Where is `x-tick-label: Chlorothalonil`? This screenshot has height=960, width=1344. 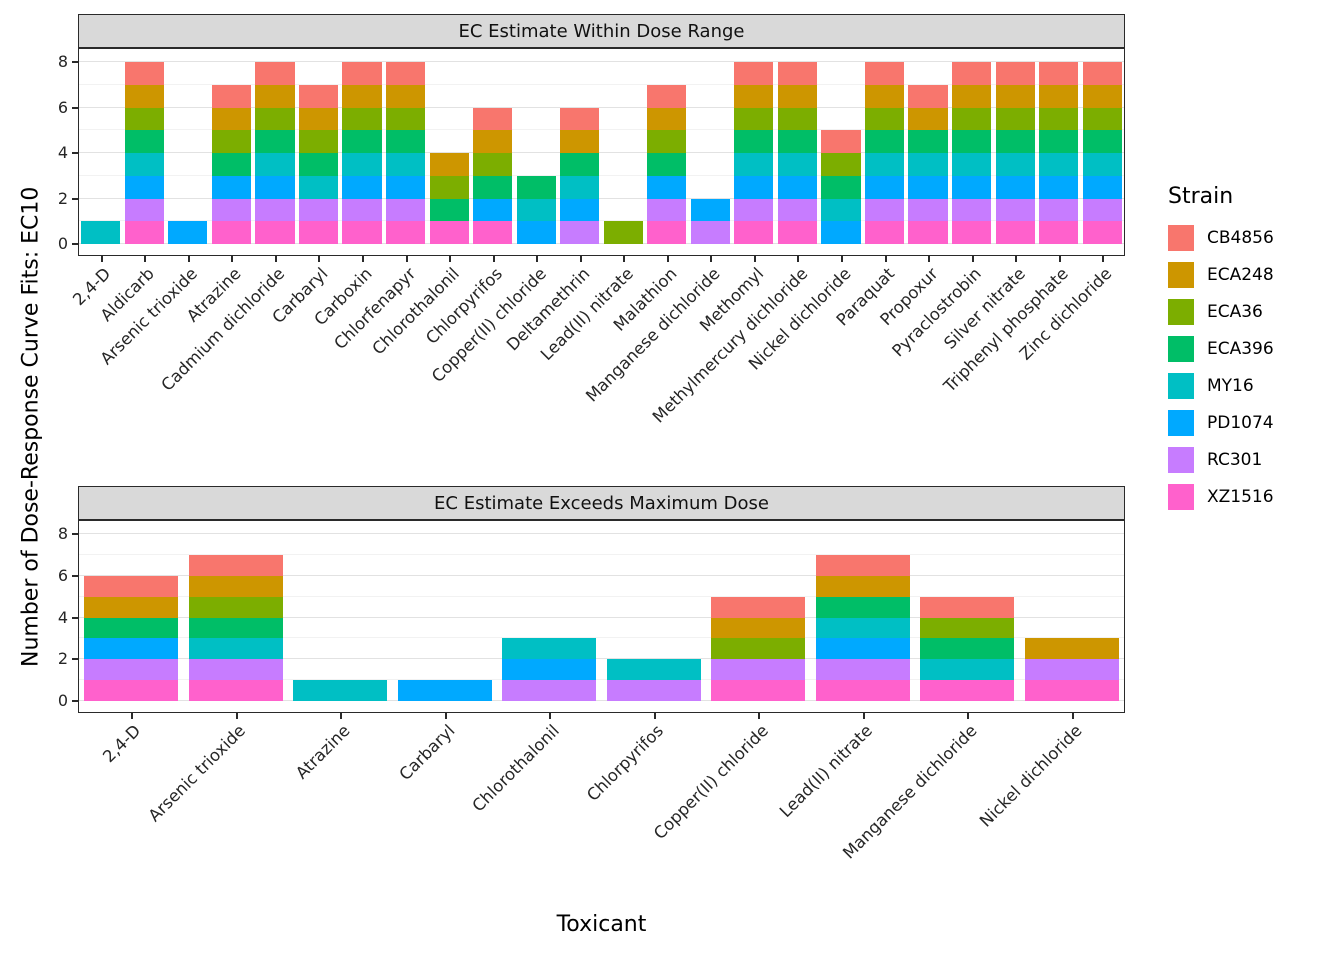 x-tick-label: Chlorothalonil is located at coordinates (515, 768).